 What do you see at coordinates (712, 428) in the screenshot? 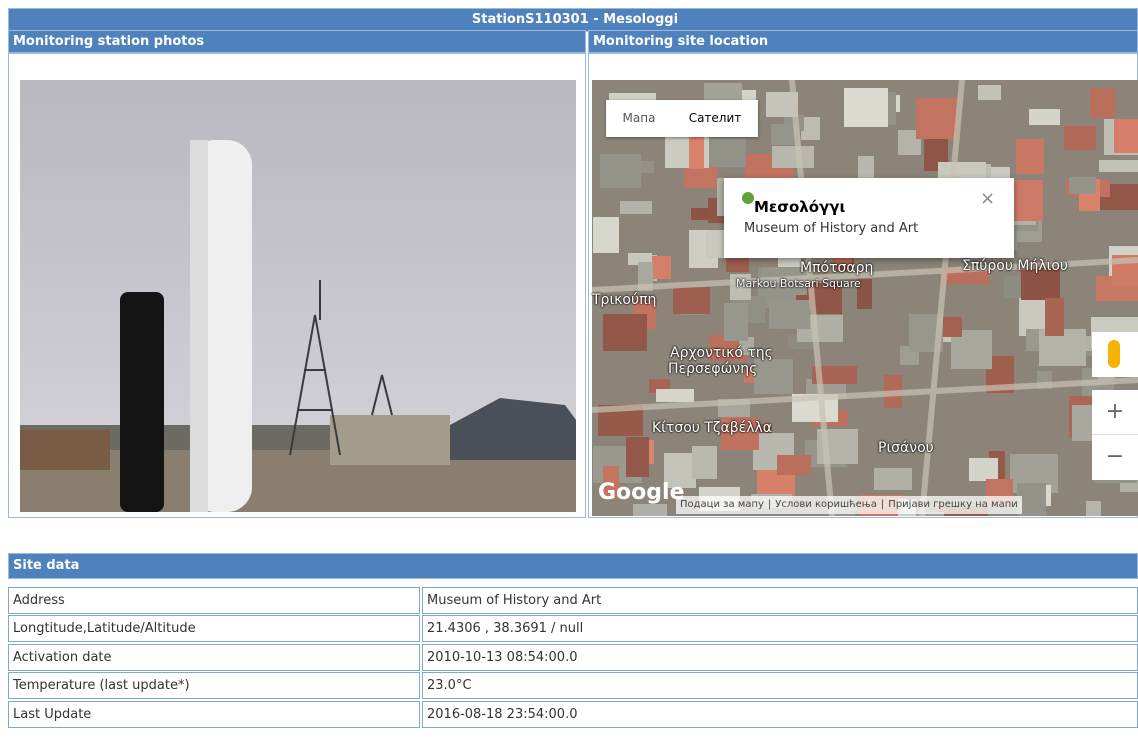
I see `map-label: Κίτσου Τζαβέλλα` at bounding box center [712, 428].